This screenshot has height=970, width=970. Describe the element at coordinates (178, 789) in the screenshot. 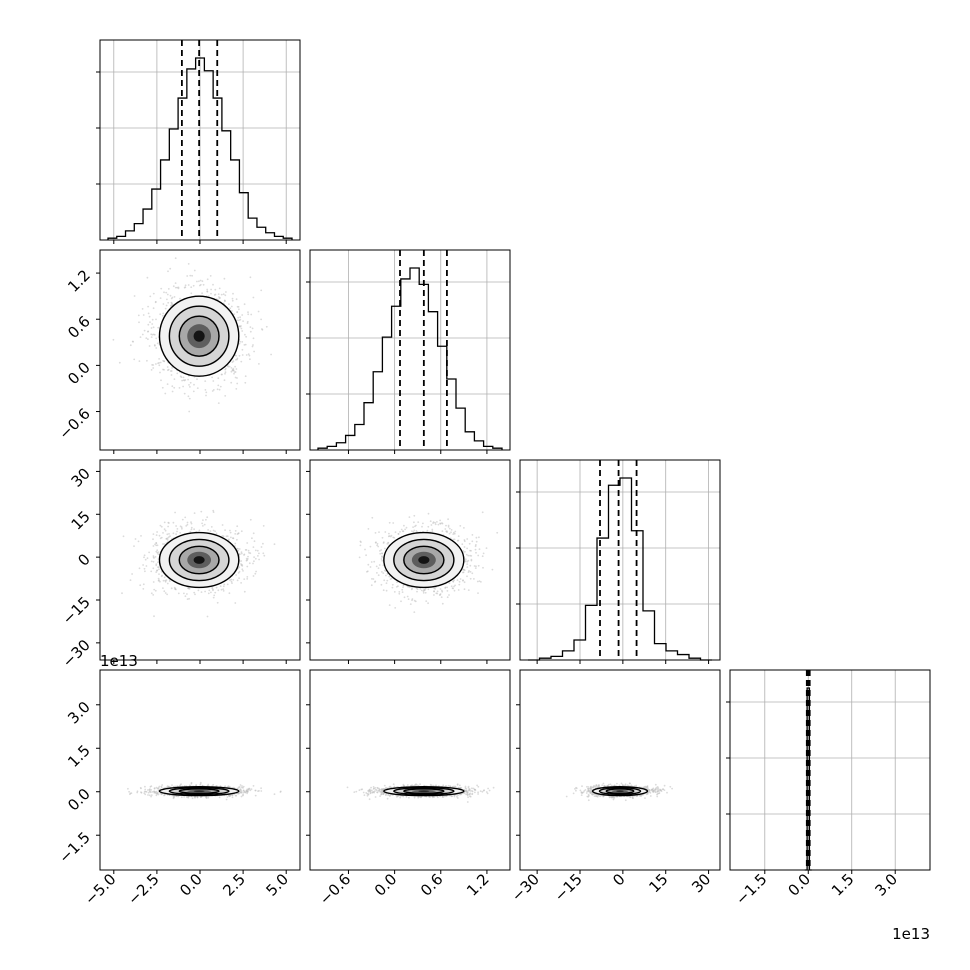

I see `density-panel-4-1: −5.0 −2.5 0.0 2.5 5.0−1.50.01.53.0` at that location.